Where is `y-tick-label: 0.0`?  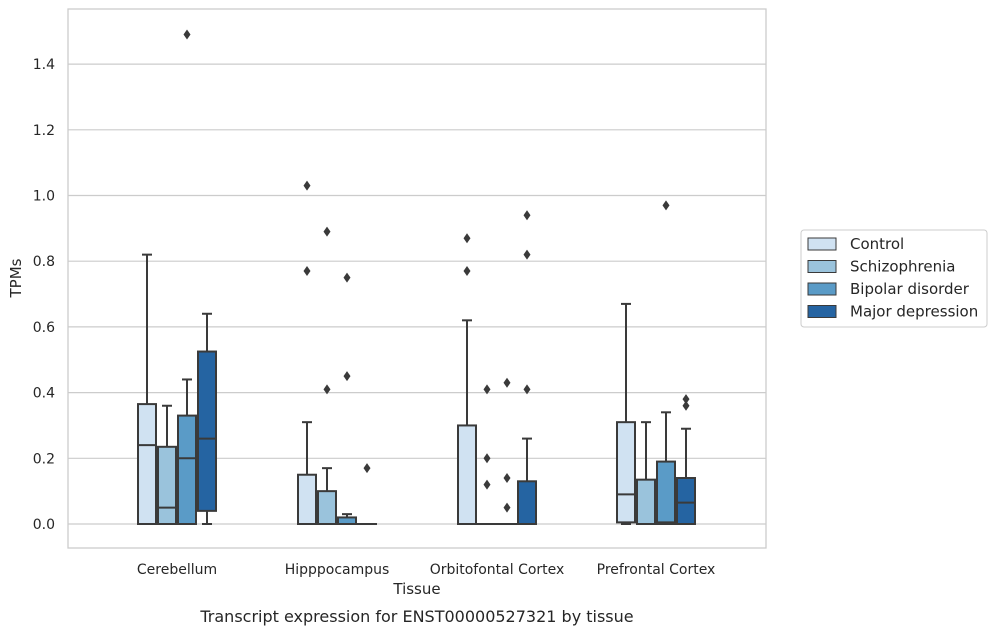 y-tick-label: 0.0 is located at coordinates (44, 525).